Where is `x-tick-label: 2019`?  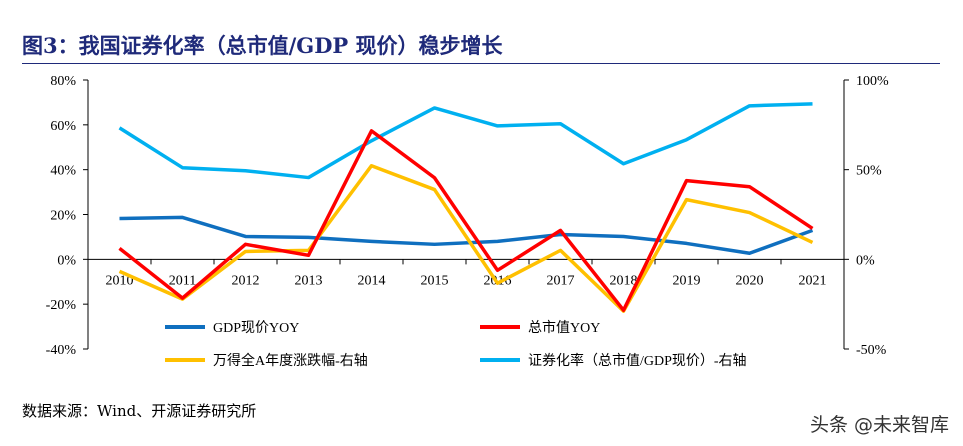 x-tick-label: 2019 is located at coordinates (687, 280).